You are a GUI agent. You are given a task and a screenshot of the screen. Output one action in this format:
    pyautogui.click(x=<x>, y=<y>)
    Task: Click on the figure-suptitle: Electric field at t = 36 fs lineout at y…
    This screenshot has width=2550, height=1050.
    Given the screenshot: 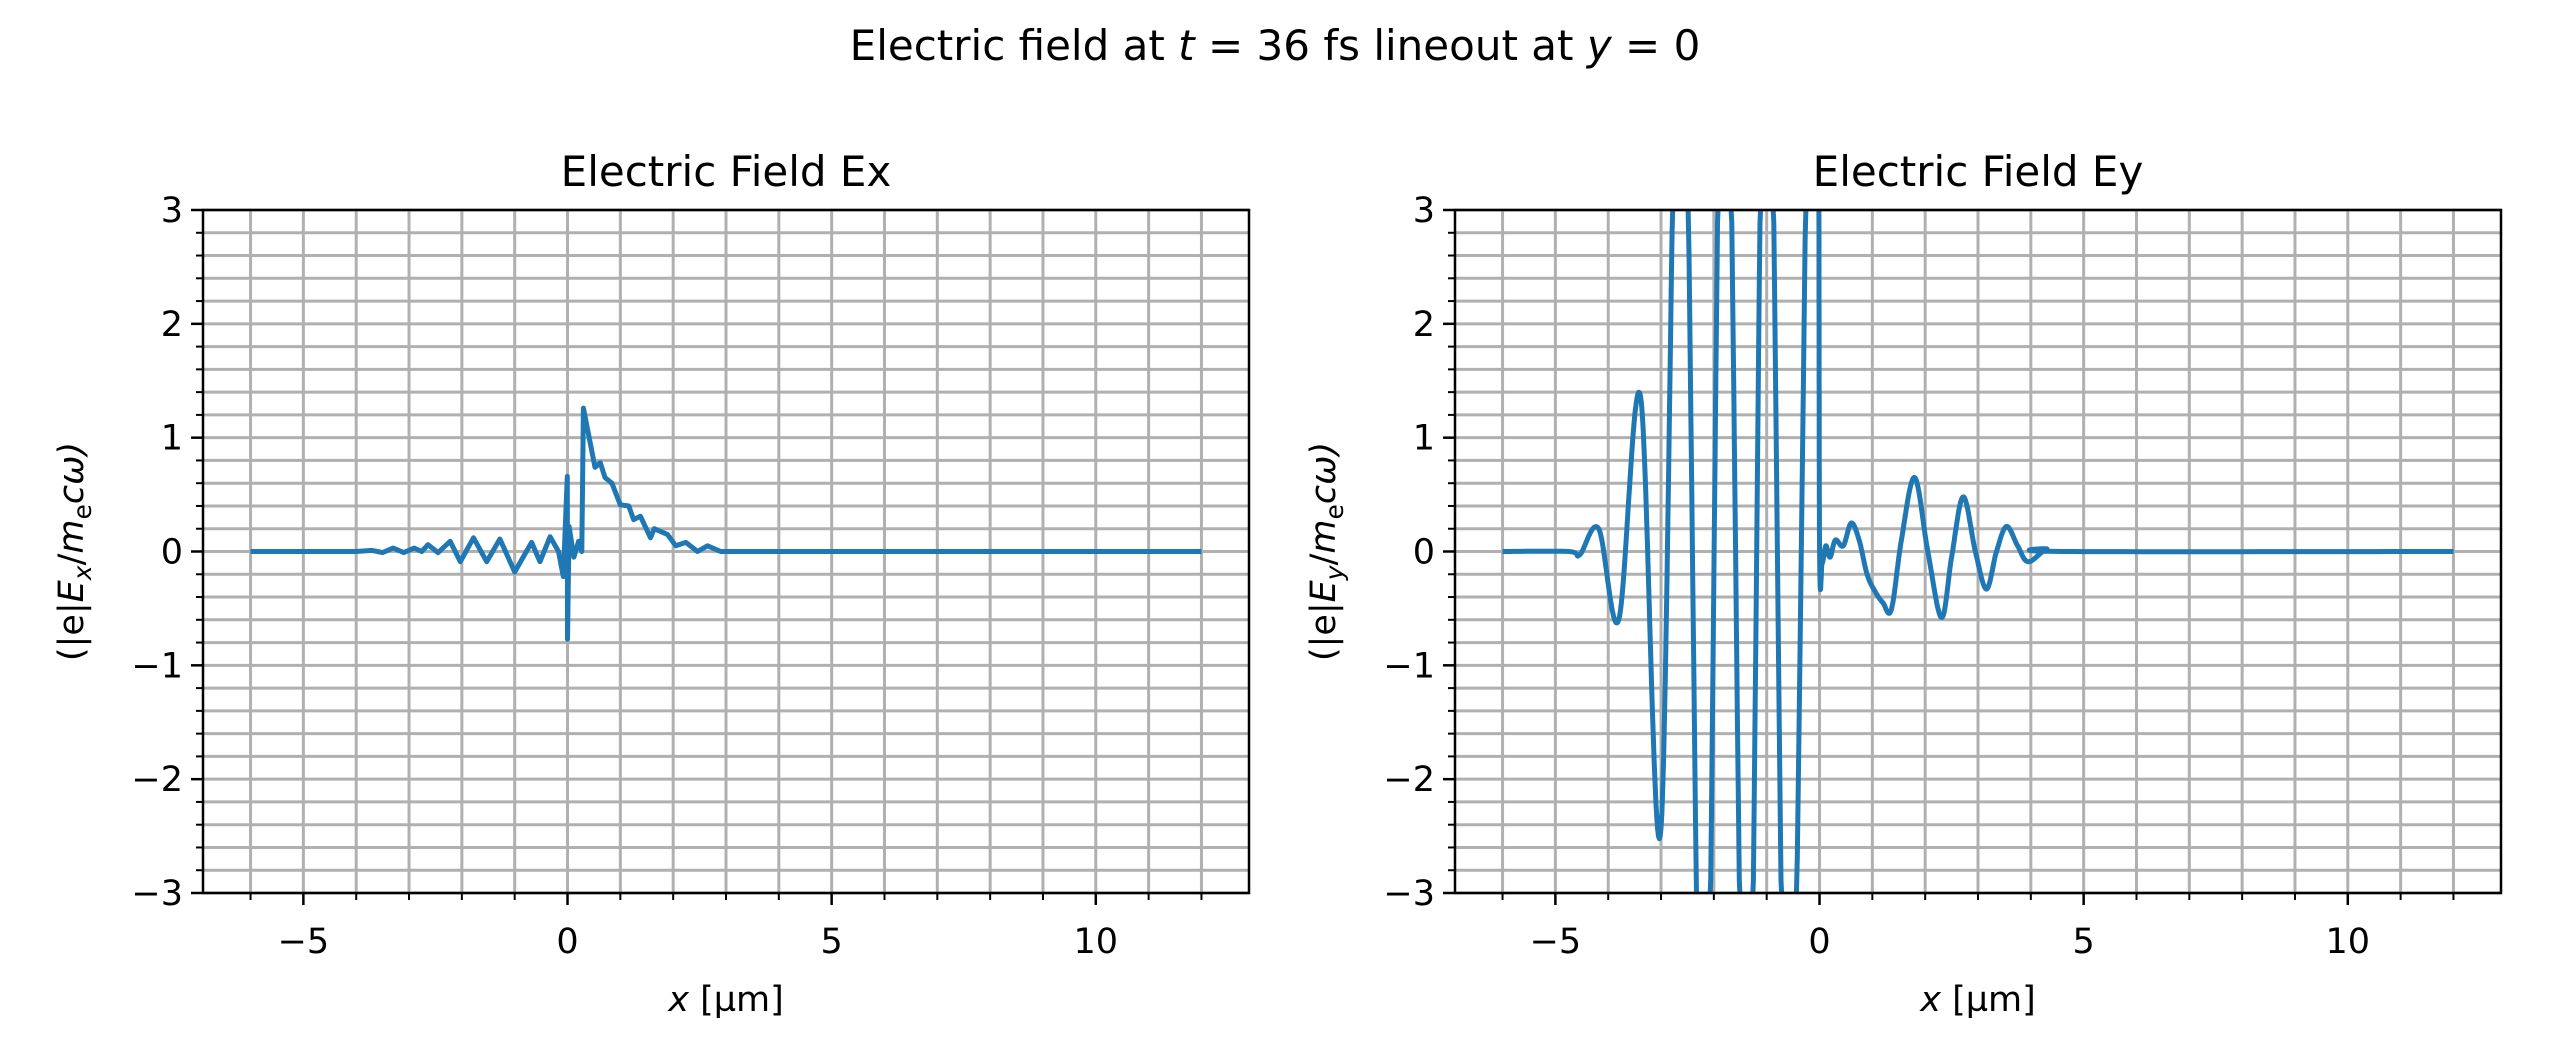 What is the action you would take?
    pyautogui.click(x=1275, y=45)
    